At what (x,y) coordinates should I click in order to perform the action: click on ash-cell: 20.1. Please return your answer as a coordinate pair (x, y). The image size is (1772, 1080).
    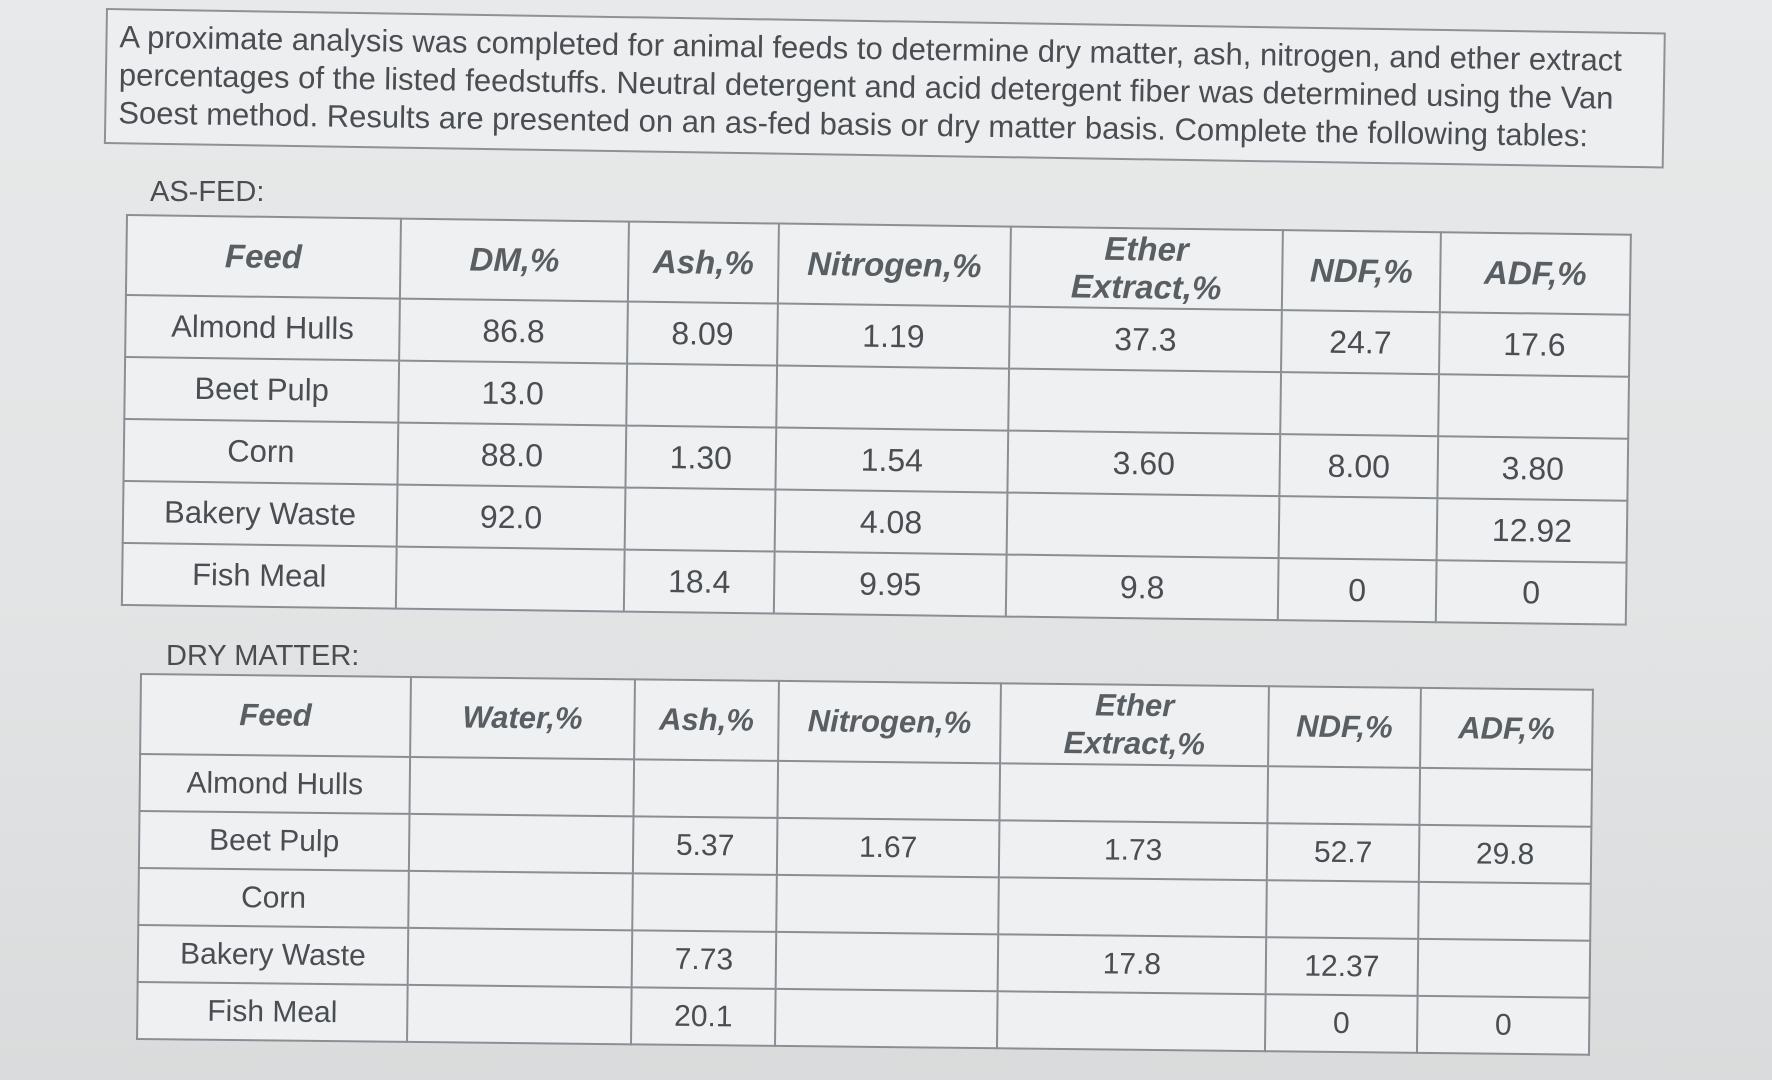
    Looking at the image, I should click on (703, 1016).